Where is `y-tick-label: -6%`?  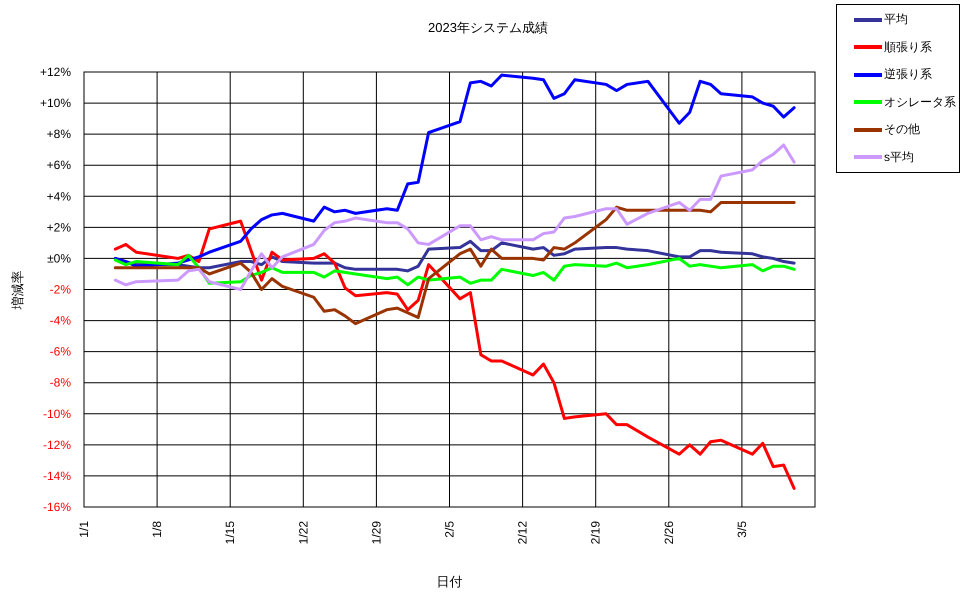 y-tick-label: -6% is located at coordinates (61, 351).